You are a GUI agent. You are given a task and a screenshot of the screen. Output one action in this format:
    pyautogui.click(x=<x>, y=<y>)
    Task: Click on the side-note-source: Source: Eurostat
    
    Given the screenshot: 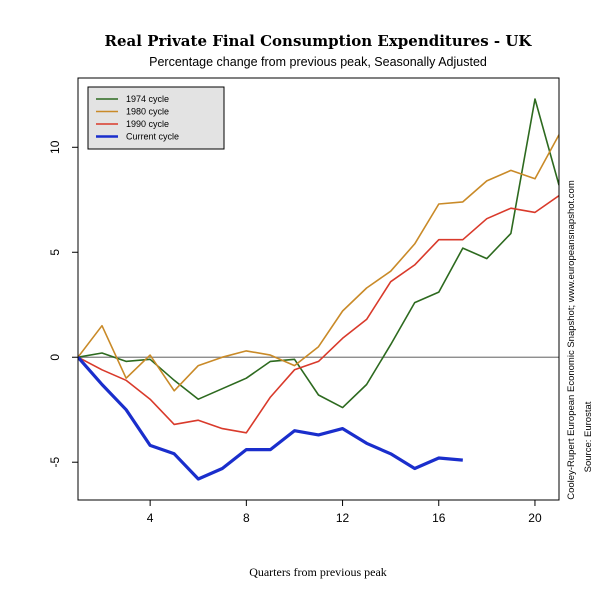 What is the action you would take?
    pyautogui.click(x=588, y=436)
    